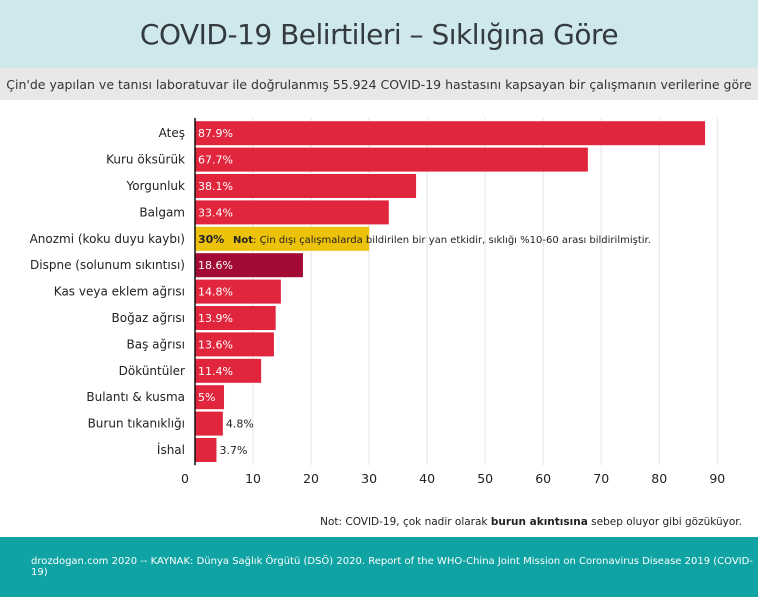 The image size is (758, 597). What do you see at coordinates (233, 450) in the screenshot?
I see `value-label-12: 3.7%` at bounding box center [233, 450].